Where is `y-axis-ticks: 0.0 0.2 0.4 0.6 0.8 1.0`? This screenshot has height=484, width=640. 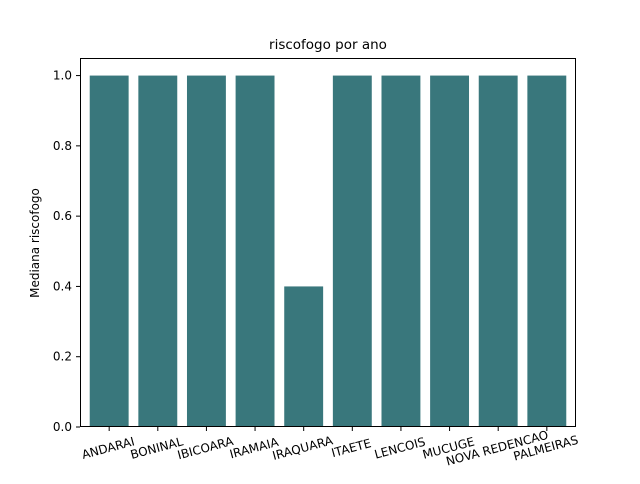 y-axis-ticks: 0.0 0.2 0.4 0.6 0.8 1.0 is located at coordinates (66, 251).